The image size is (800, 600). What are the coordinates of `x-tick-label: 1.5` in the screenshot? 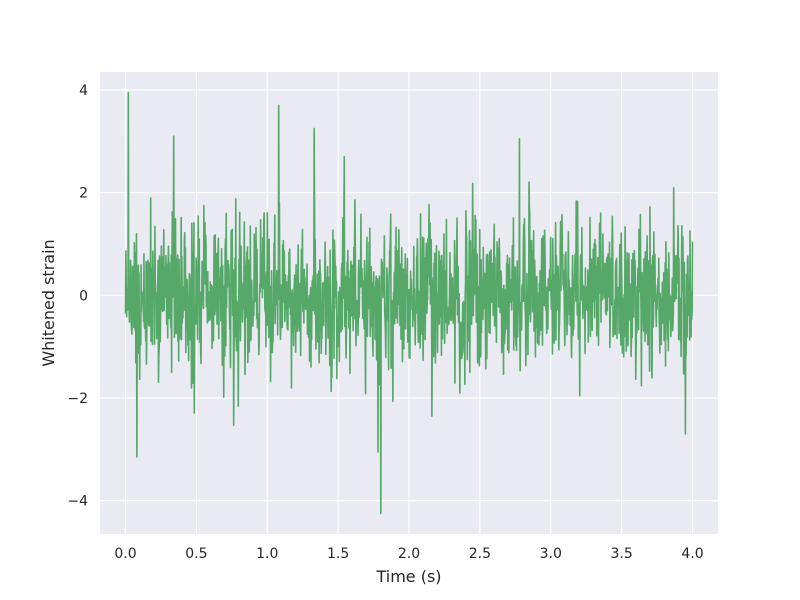 It's located at (338, 554).